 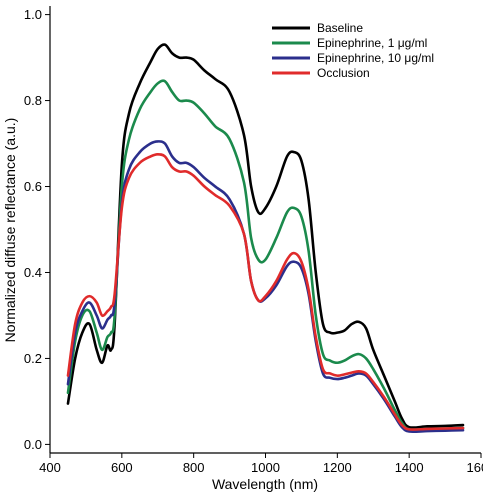 I want to click on x-tick-label: 800, so click(x=194, y=467).